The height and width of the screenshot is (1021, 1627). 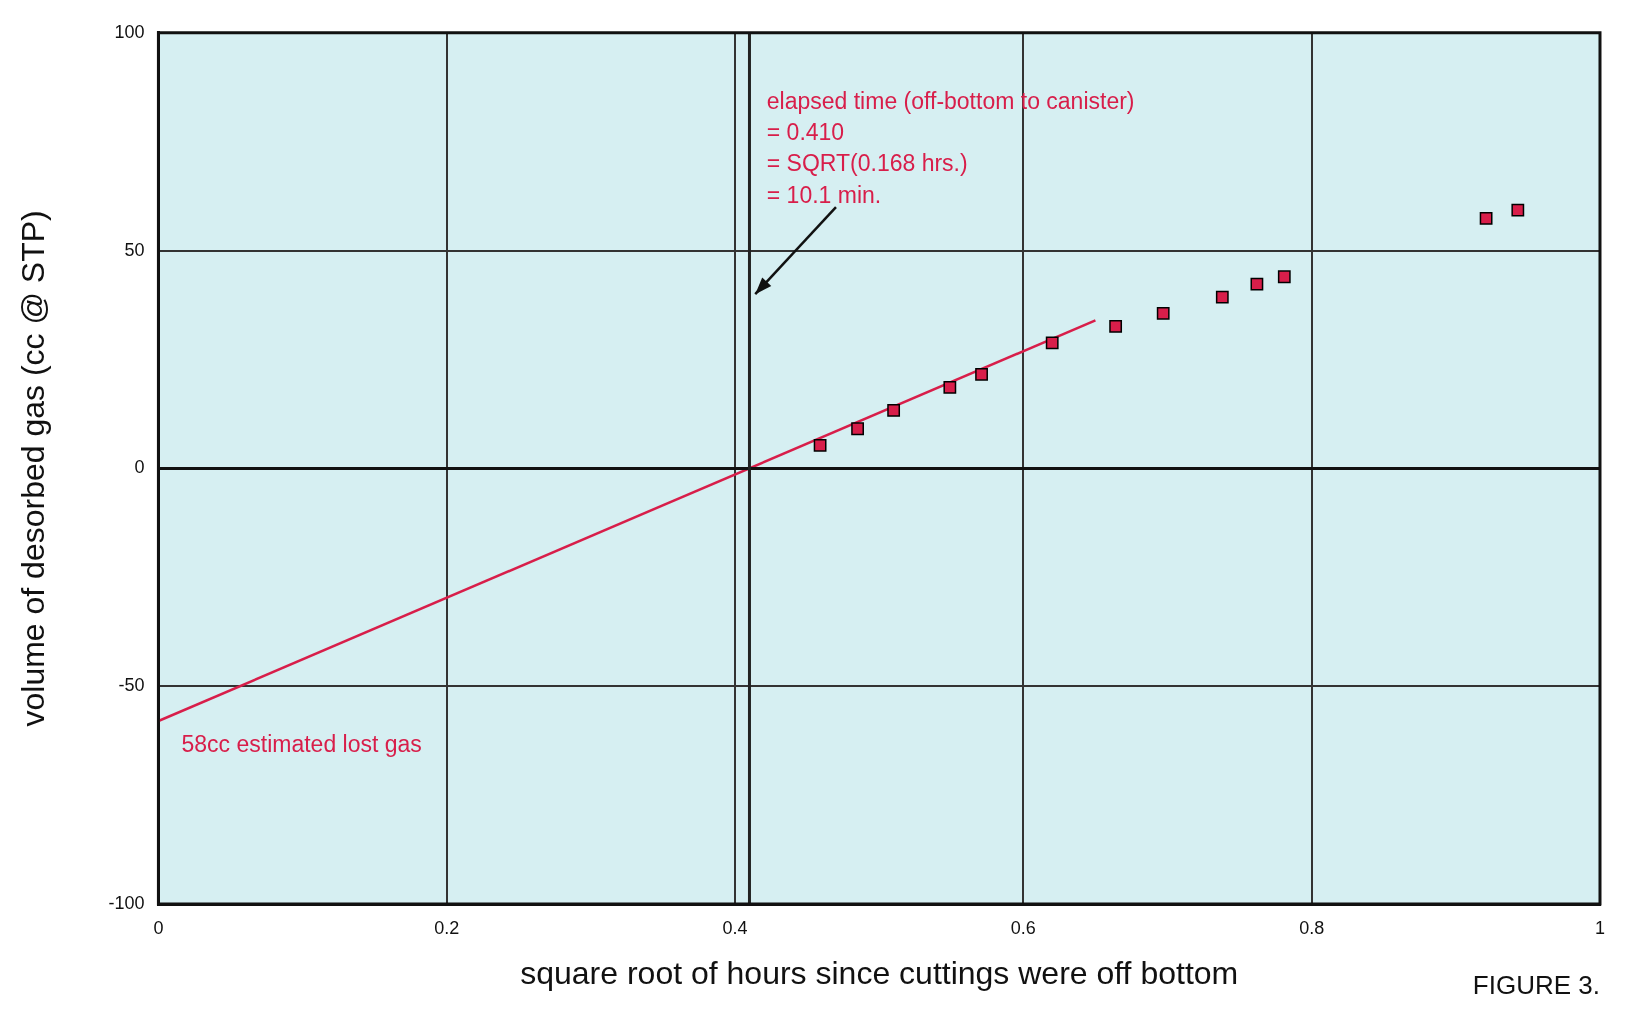 I want to click on x-tick-label: 0.8, so click(x=1312, y=927).